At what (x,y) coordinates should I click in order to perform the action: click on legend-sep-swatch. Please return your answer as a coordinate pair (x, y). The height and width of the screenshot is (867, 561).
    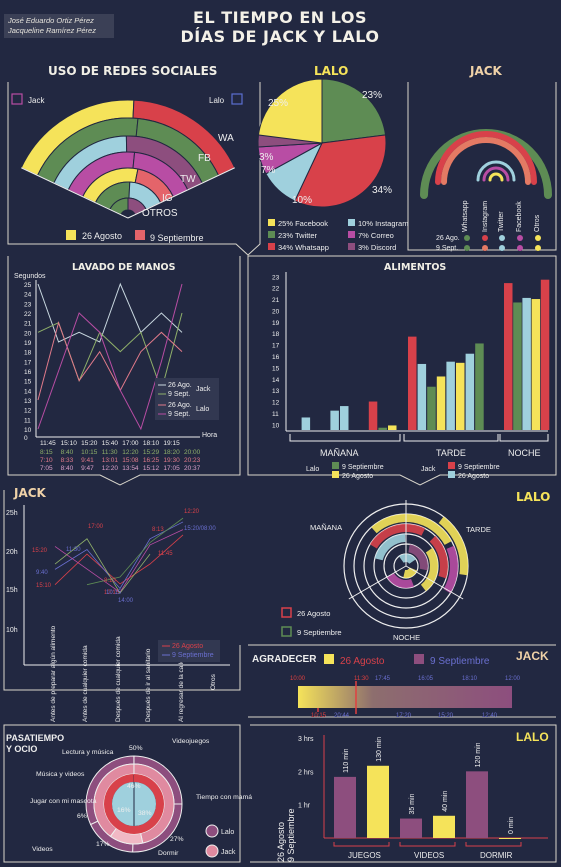
    Looking at the image, I should click on (140, 235).